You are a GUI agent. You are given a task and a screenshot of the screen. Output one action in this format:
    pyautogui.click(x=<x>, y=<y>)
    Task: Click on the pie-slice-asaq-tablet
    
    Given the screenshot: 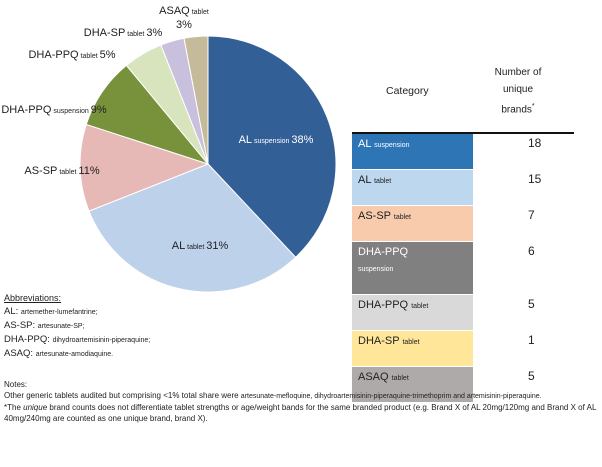 What is the action you would take?
    pyautogui.click(x=196, y=100)
    